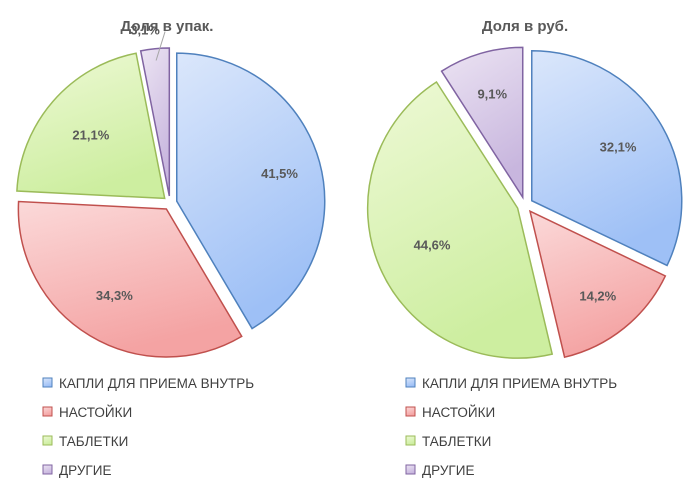 The height and width of the screenshot is (495, 700). Describe the element at coordinates (155, 122) in the screenshot. I see `slice-other-packages` at that location.